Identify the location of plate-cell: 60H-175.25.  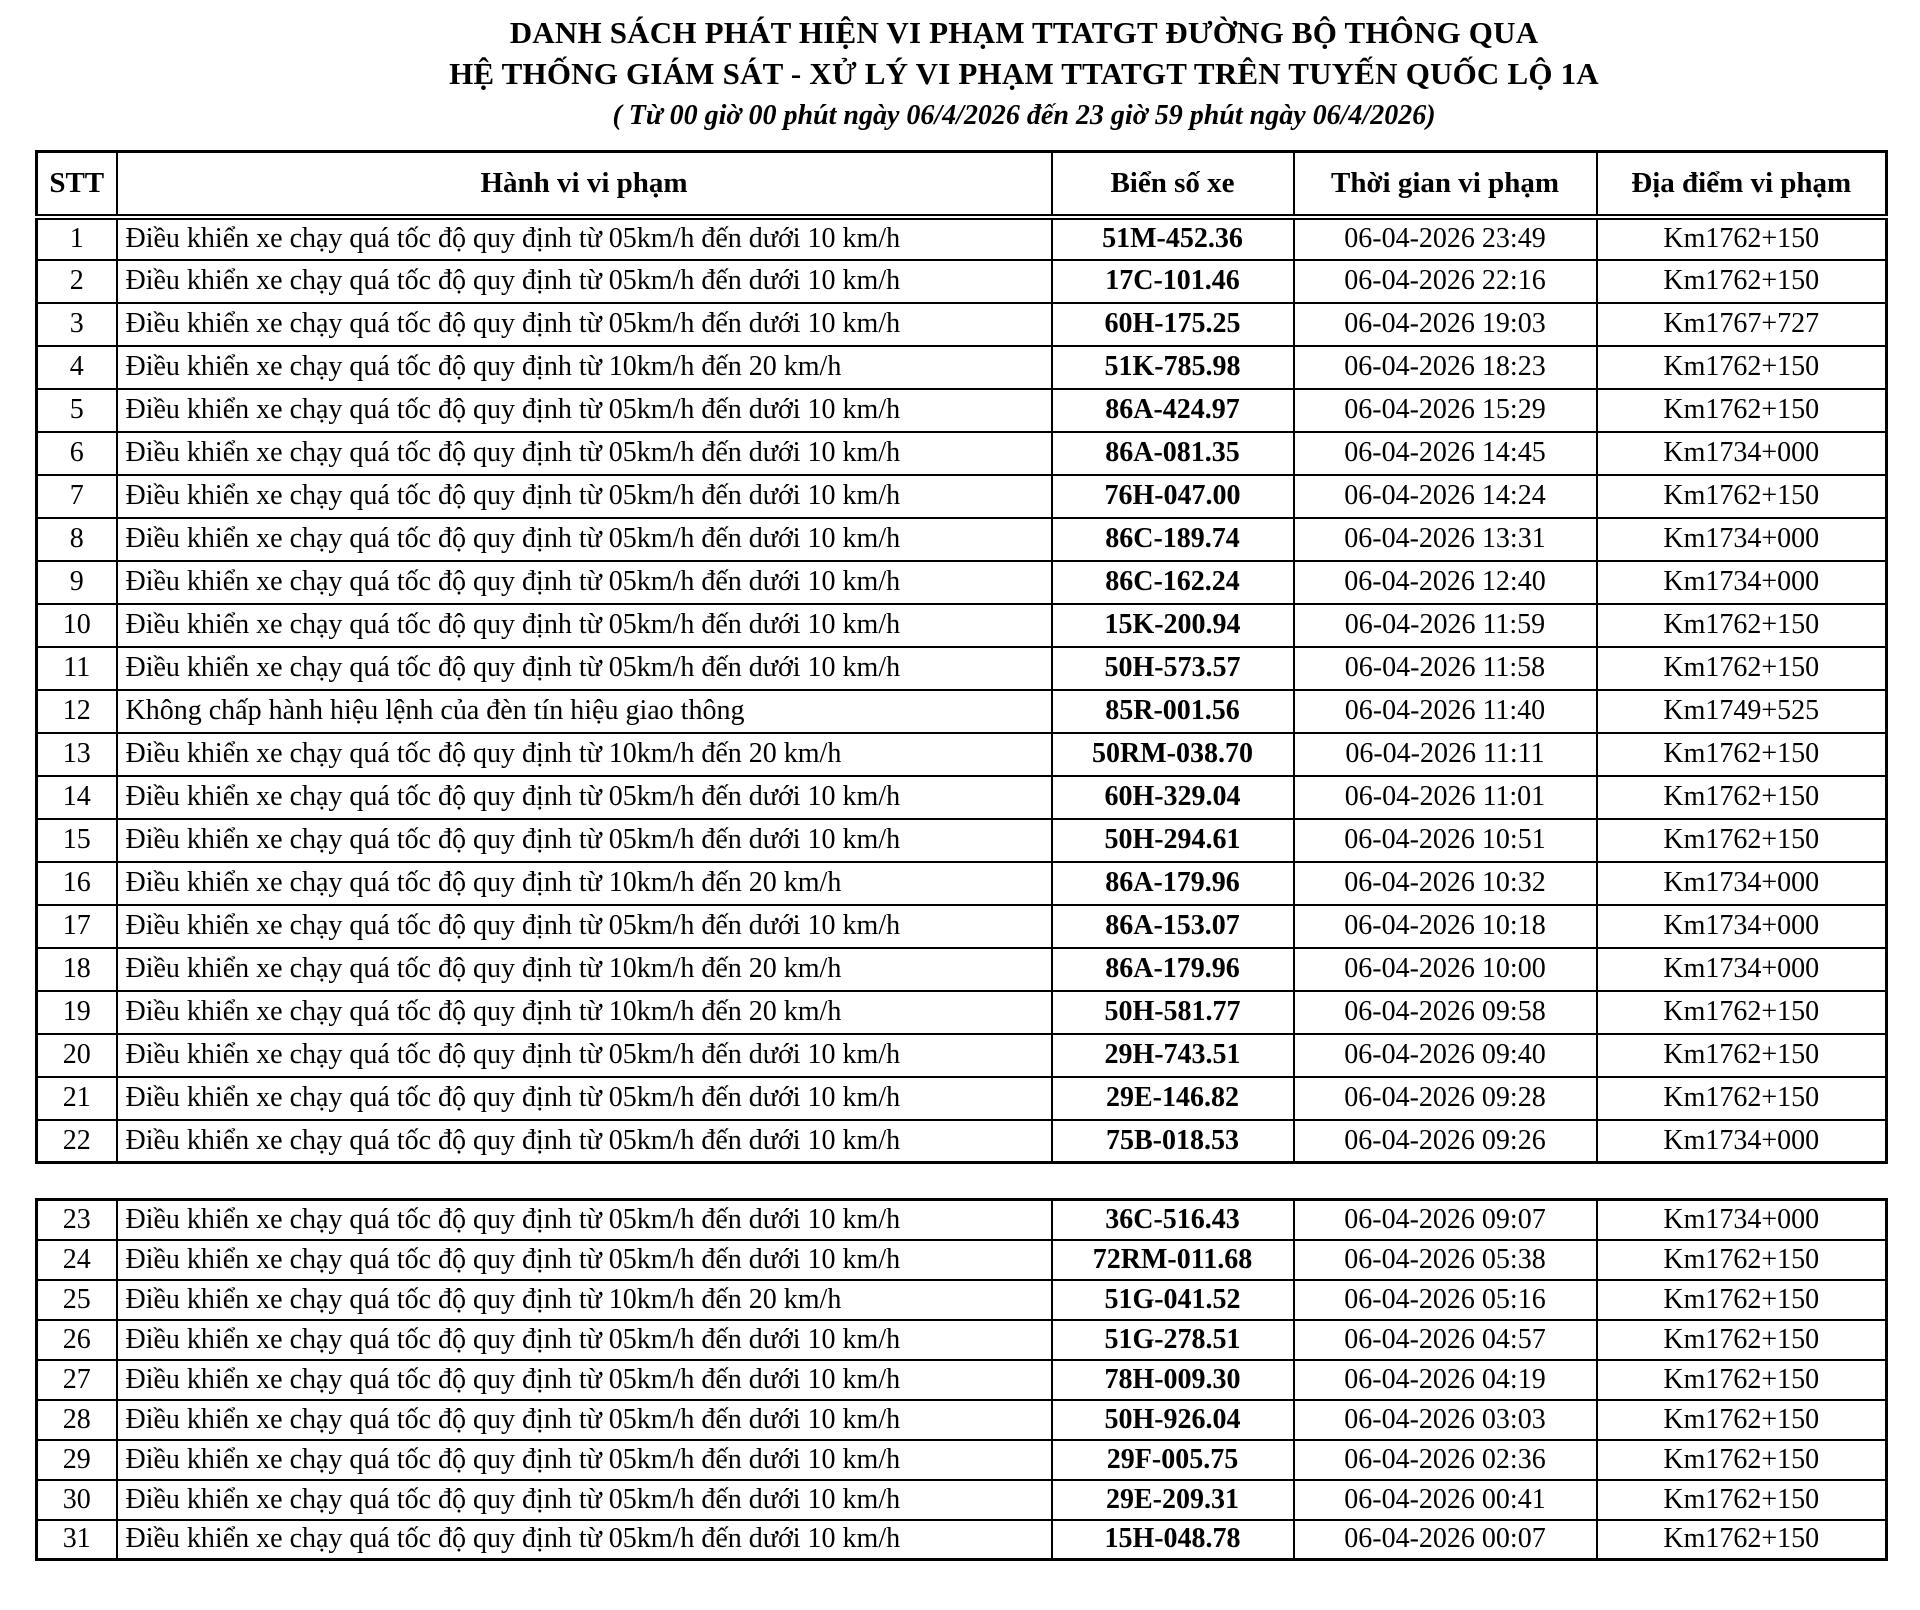
(1172, 324).